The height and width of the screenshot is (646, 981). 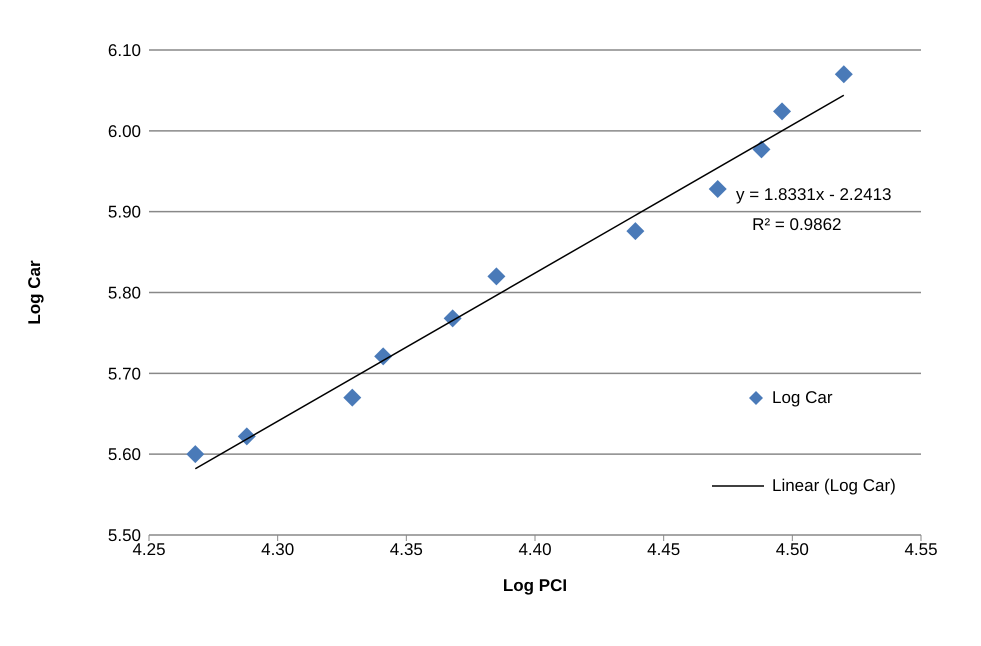 What do you see at coordinates (834, 486) in the screenshot?
I see `legend-label: Linear (Log Car)` at bounding box center [834, 486].